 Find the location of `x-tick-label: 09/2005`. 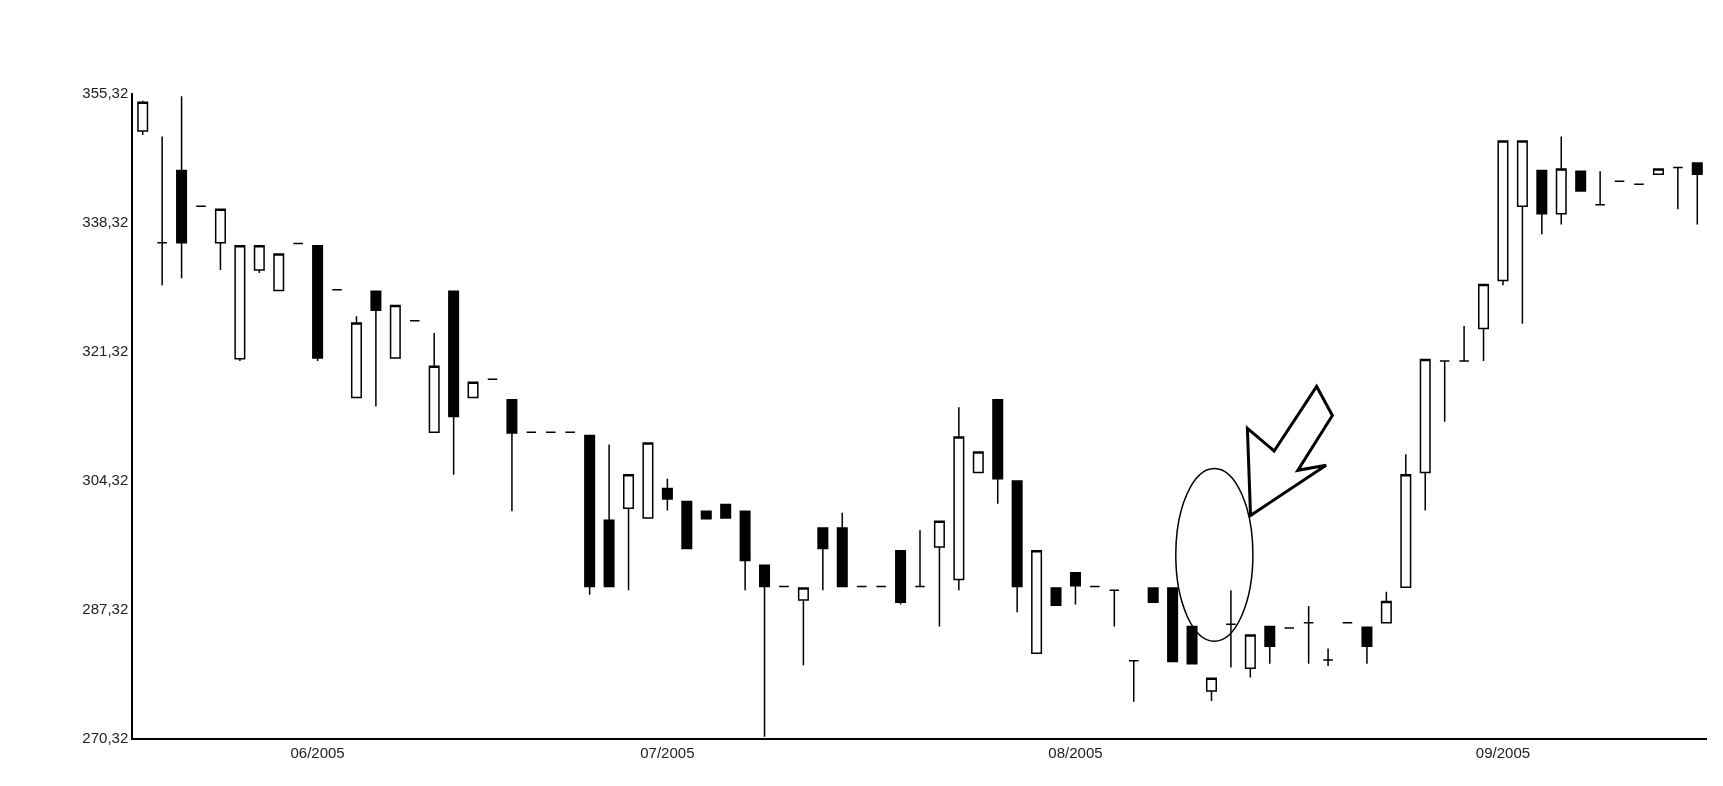

x-tick-label: 09/2005 is located at coordinates (1503, 752).